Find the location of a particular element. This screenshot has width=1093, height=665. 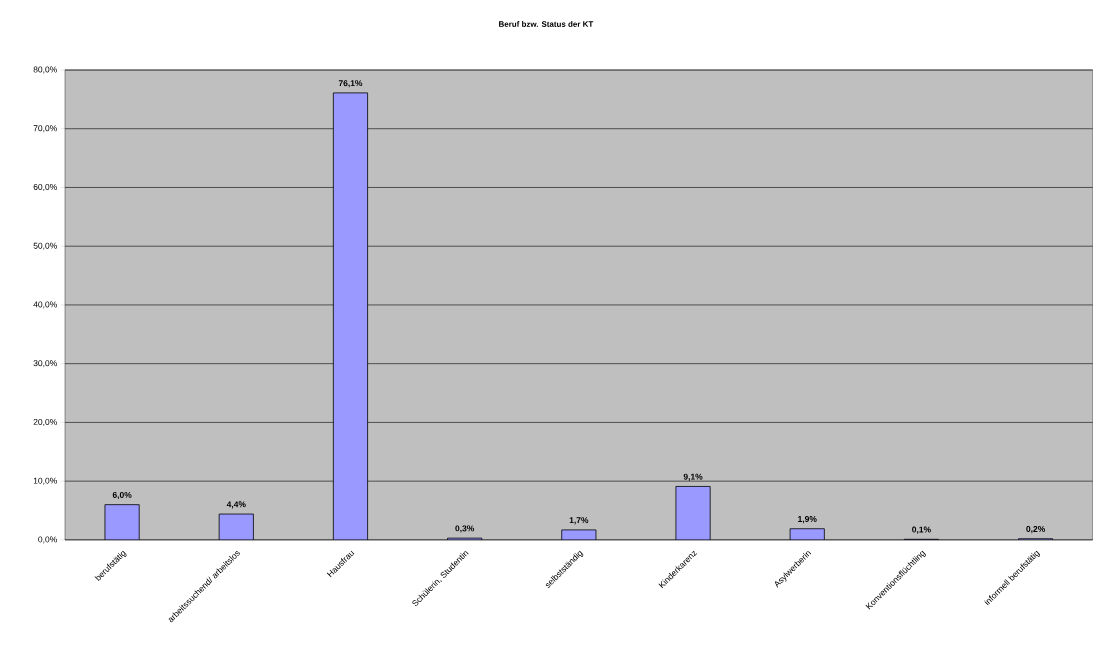

data-label: 1,7% is located at coordinates (579, 521).